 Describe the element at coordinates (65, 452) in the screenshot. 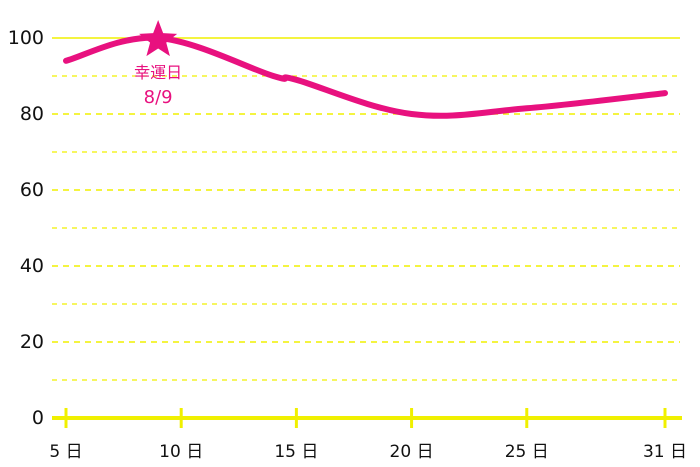

I see `x-tick-label: 5 日` at that location.